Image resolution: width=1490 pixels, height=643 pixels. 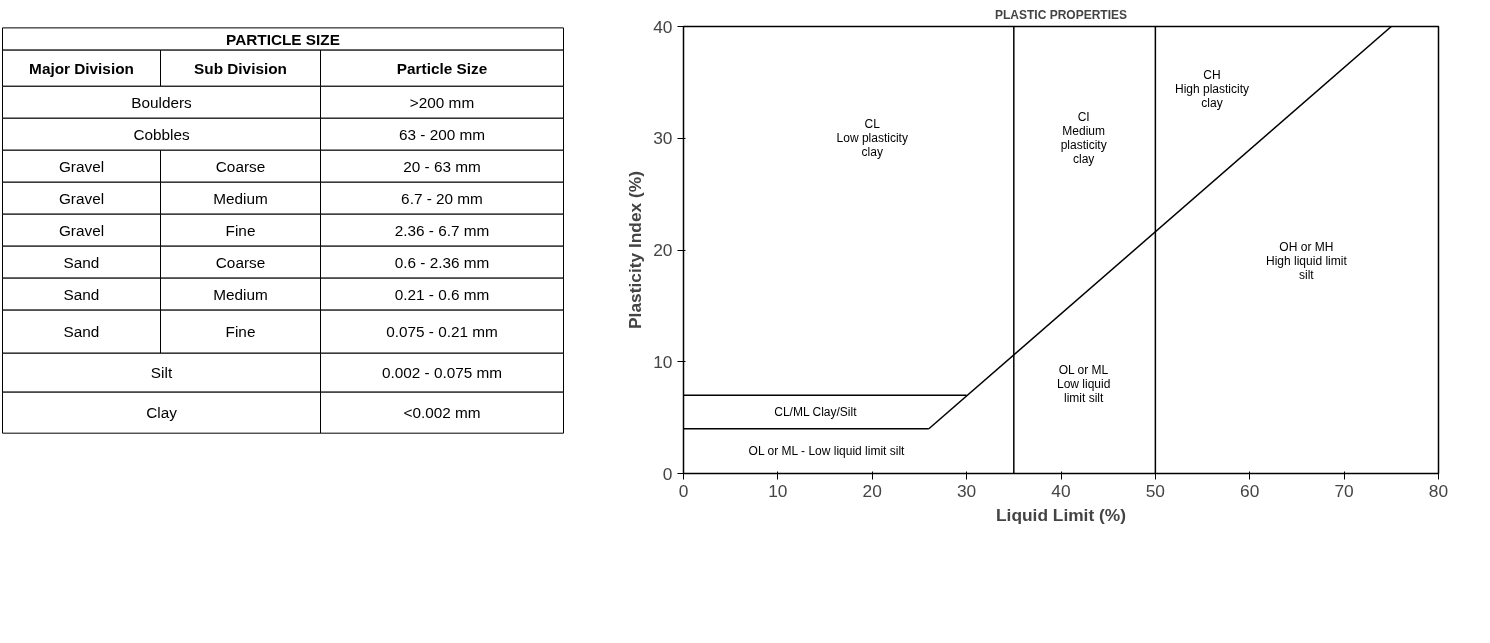 I want to click on x-tick-label: 50, so click(x=1155, y=490).